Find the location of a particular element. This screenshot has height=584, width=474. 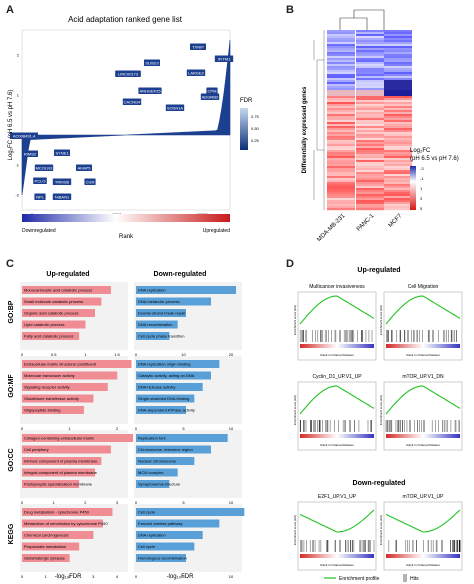

svg-text: NPL is located at coordinates (40, 197).